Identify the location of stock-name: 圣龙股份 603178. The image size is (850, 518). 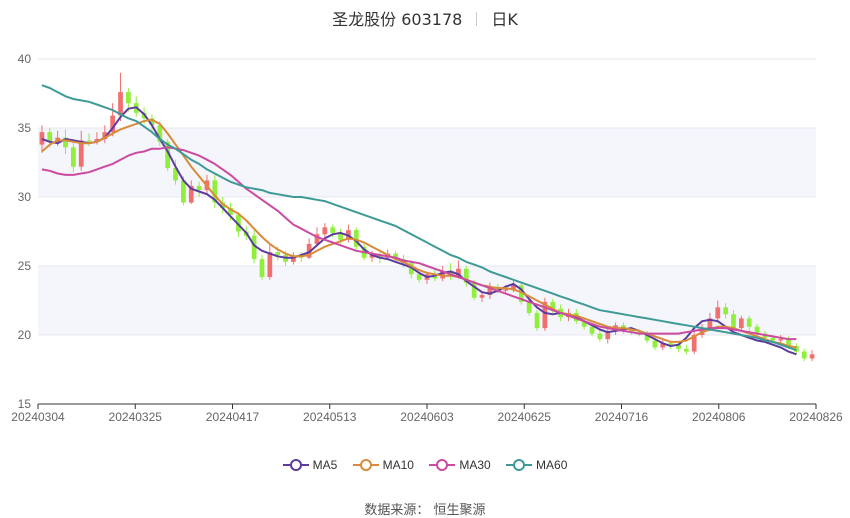
(397, 19).